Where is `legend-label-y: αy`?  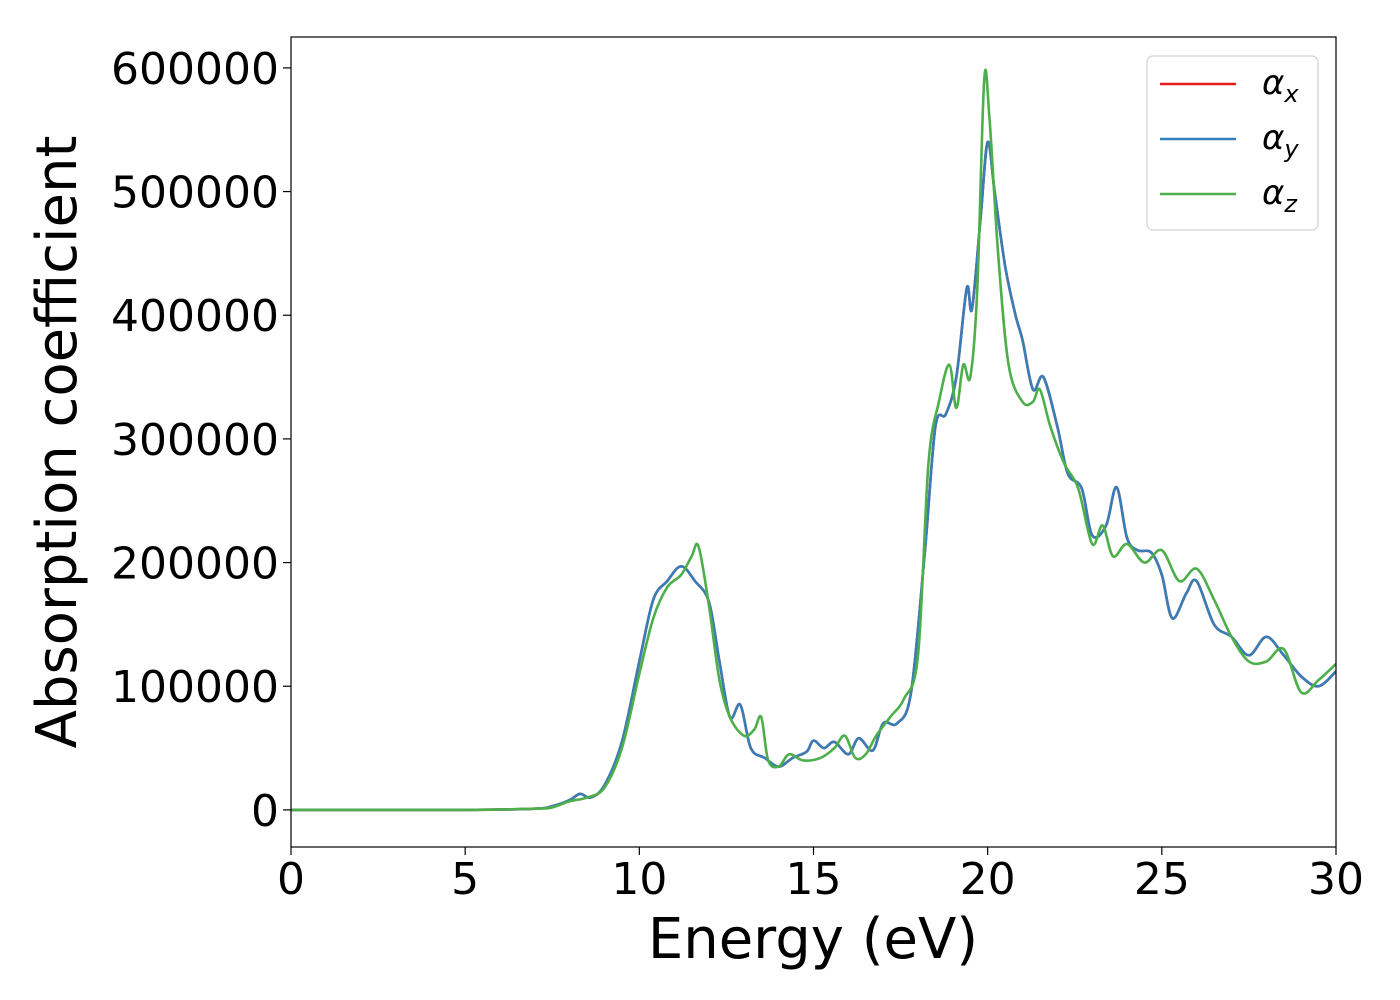 legend-label-y: αy is located at coordinates (1280, 140).